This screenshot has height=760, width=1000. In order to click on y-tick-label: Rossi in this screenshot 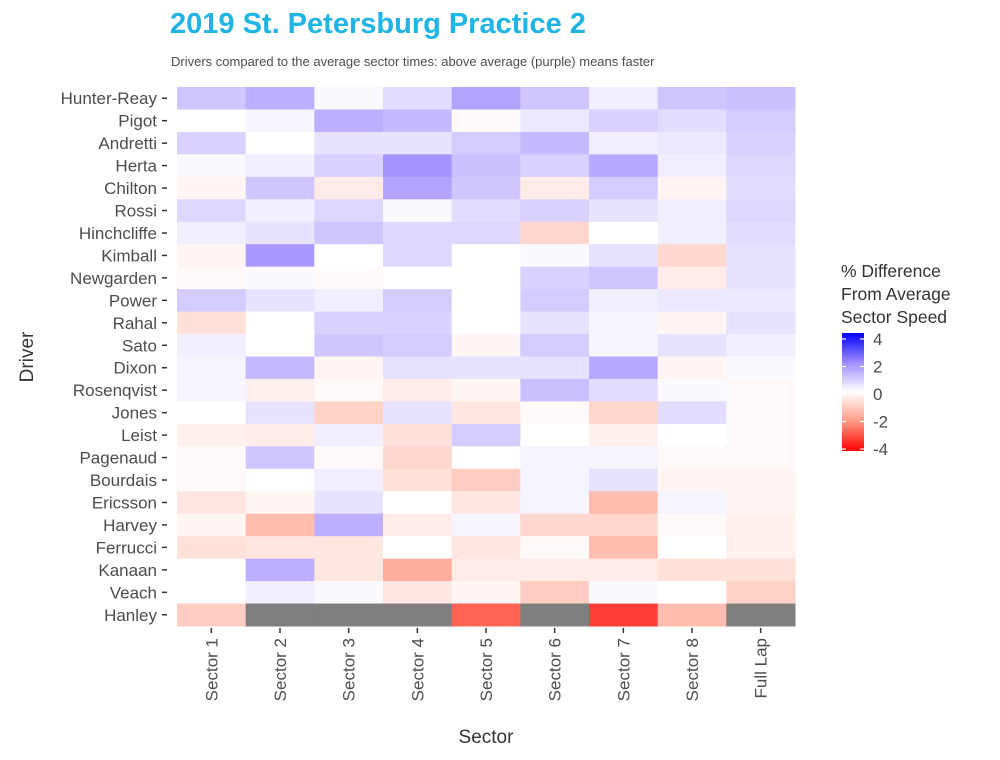, I will do `click(135, 211)`.